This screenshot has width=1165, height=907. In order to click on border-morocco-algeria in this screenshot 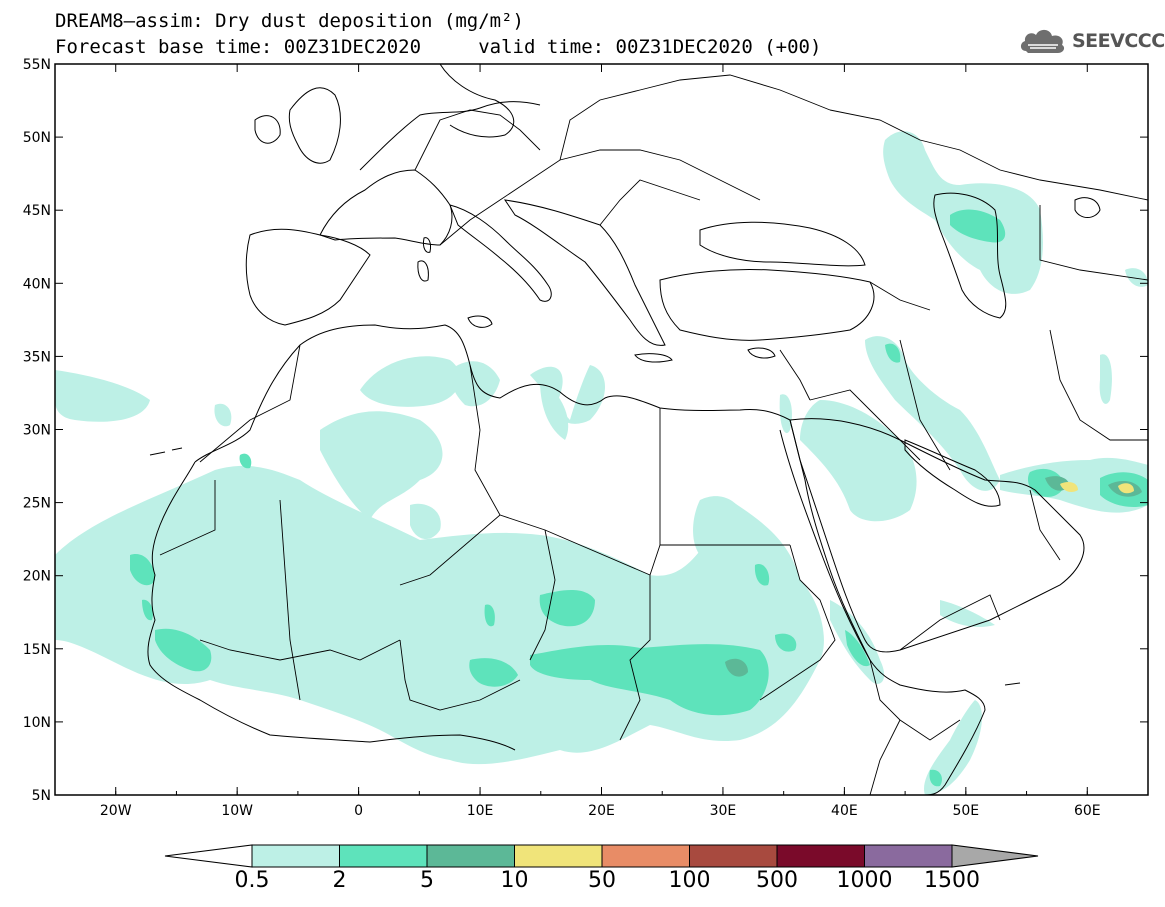, I will do `click(250, 403)`.